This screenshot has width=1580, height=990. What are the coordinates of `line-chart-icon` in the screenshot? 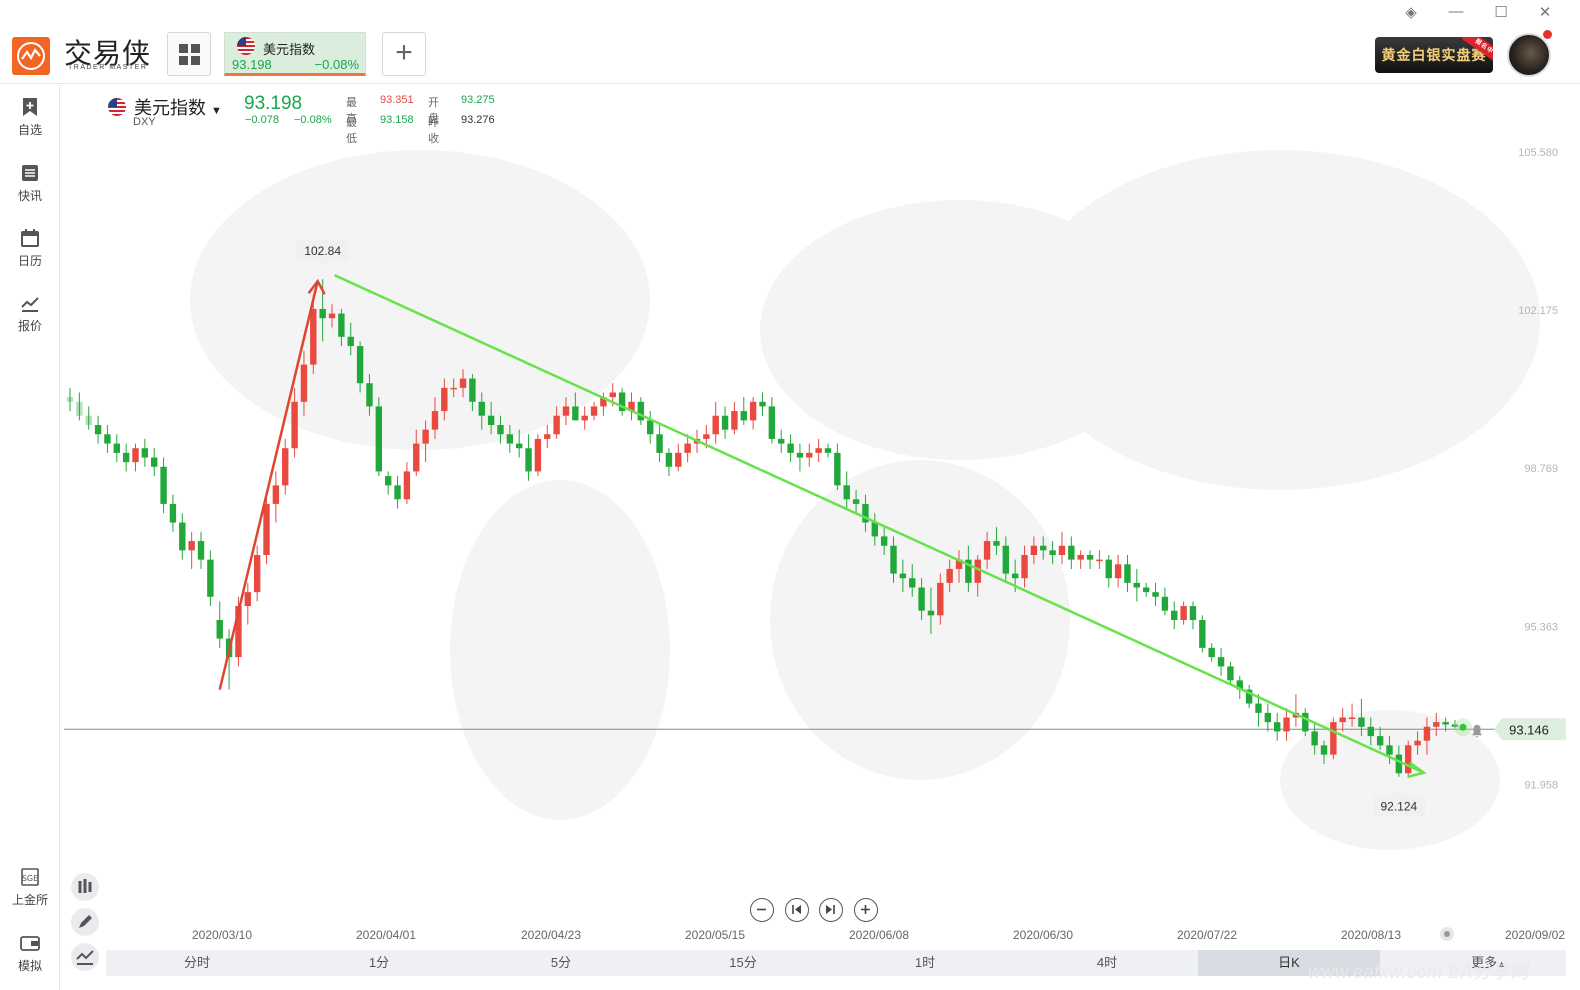 It's located at (85, 957).